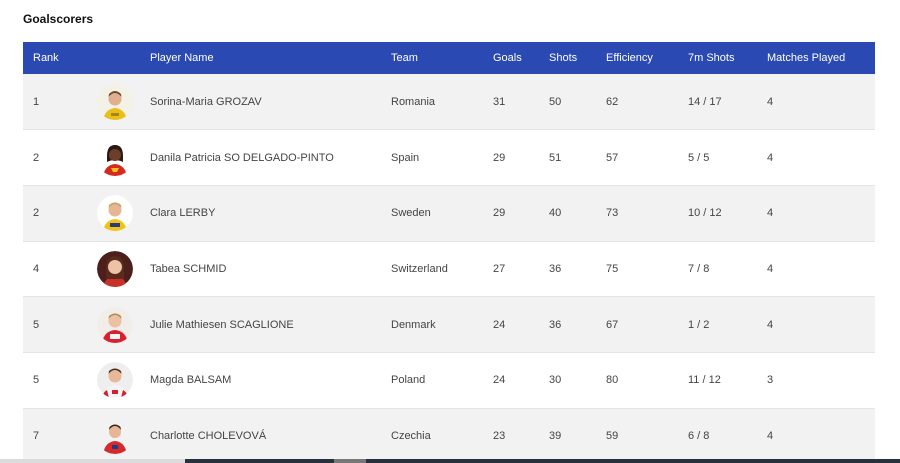 This screenshot has height=463, width=900. I want to click on cell-player-name: Danila Patricia SO DELGADO-PINTO, so click(242, 157).